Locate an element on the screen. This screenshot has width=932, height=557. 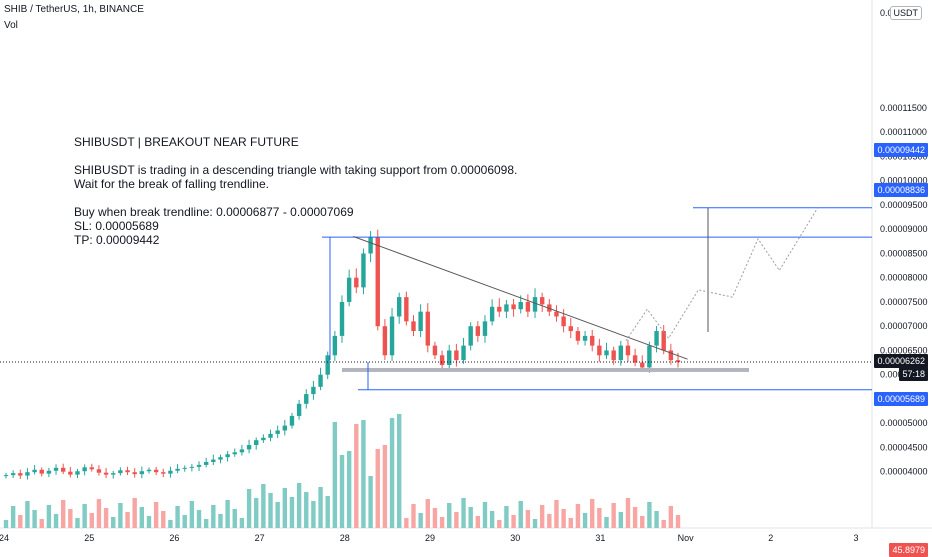
volume-value-tag: 45.8979 is located at coordinates (908, 550).